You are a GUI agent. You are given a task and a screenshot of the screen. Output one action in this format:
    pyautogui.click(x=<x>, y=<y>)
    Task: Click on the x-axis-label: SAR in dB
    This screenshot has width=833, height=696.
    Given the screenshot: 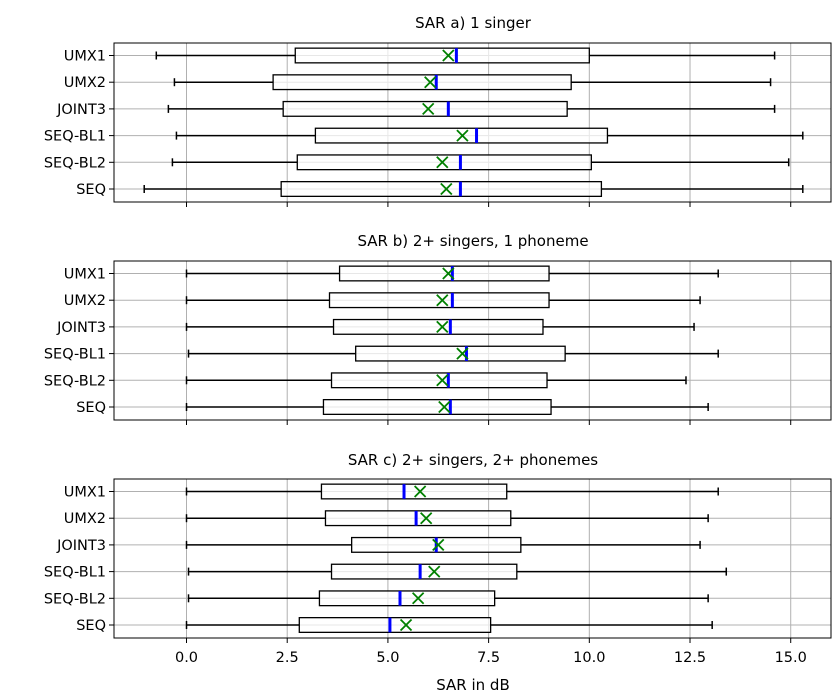 What is the action you would take?
    pyautogui.click(x=473, y=685)
    